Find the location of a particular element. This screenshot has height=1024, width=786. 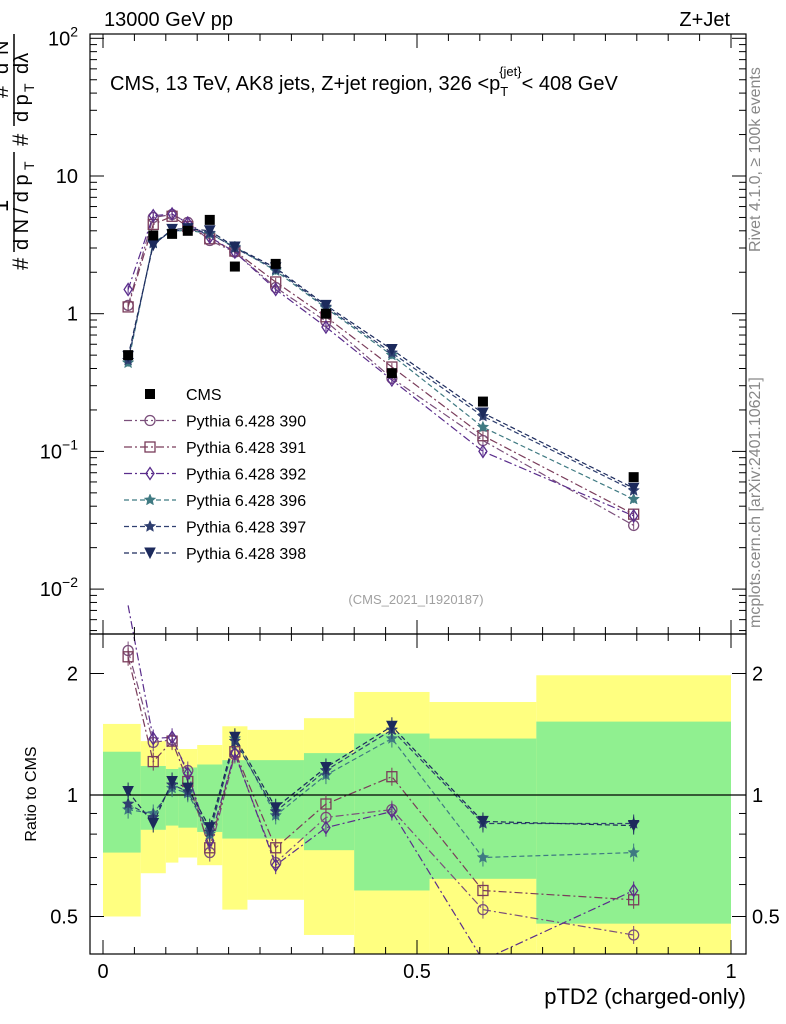

analysis-tag: (CMS_2021_I1920187) is located at coordinates (415, 599).